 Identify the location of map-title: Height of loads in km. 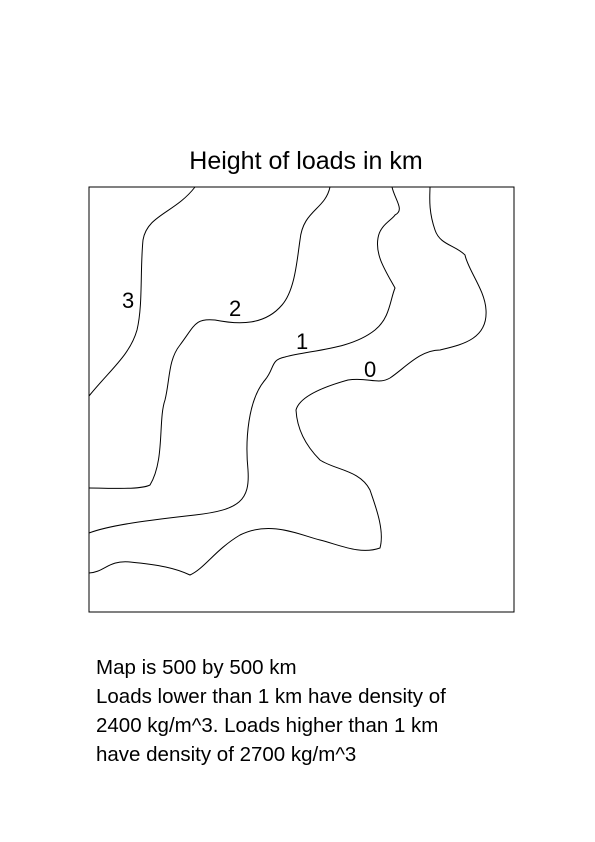
(306, 161).